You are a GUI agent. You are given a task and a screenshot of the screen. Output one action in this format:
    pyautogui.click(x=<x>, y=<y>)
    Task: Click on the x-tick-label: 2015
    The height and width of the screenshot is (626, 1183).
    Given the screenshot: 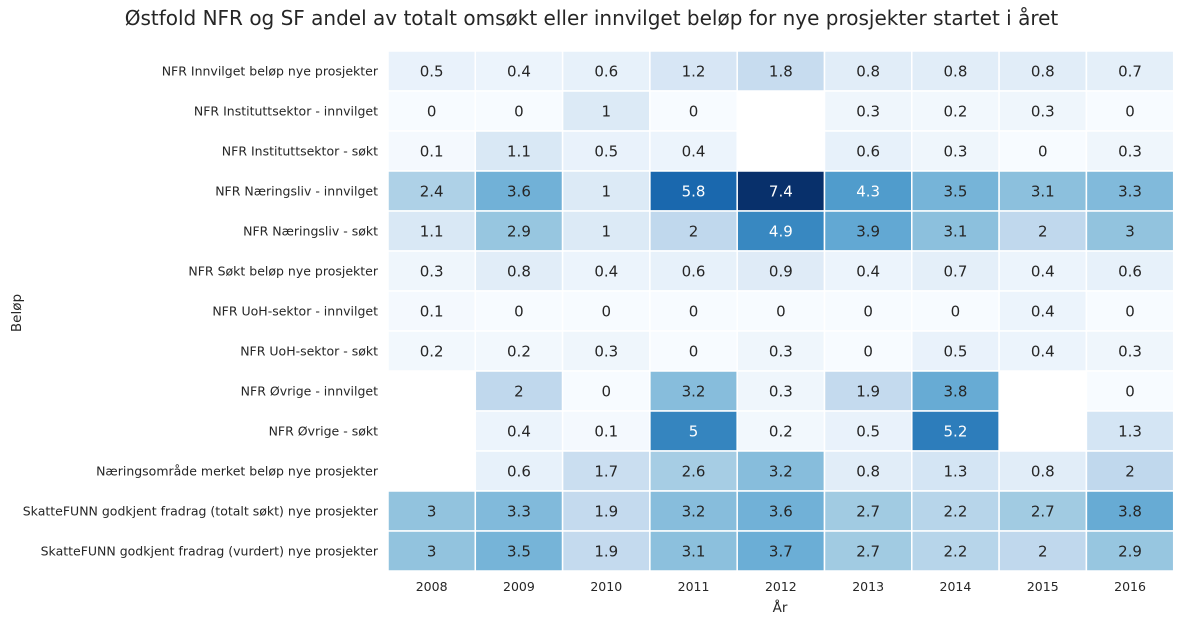 What is the action you would take?
    pyautogui.click(x=1043, y=586)
    